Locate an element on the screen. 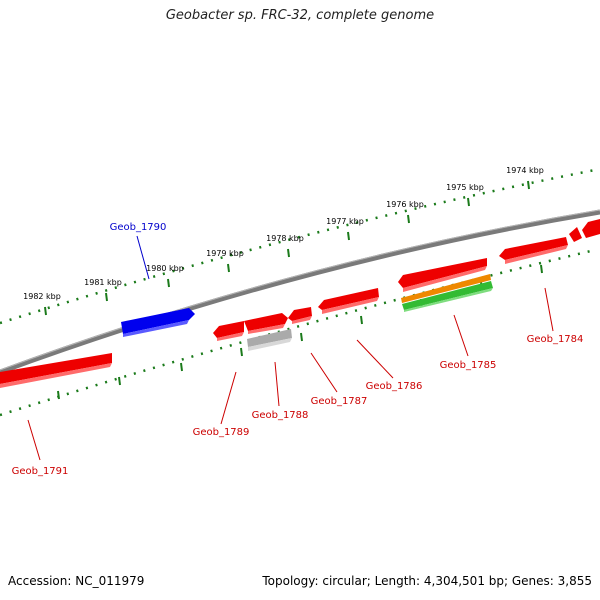 The height and width of the screenshot is (600, 600). label-geob-1790: Geob_1790 is located at coordinates (138, 227).